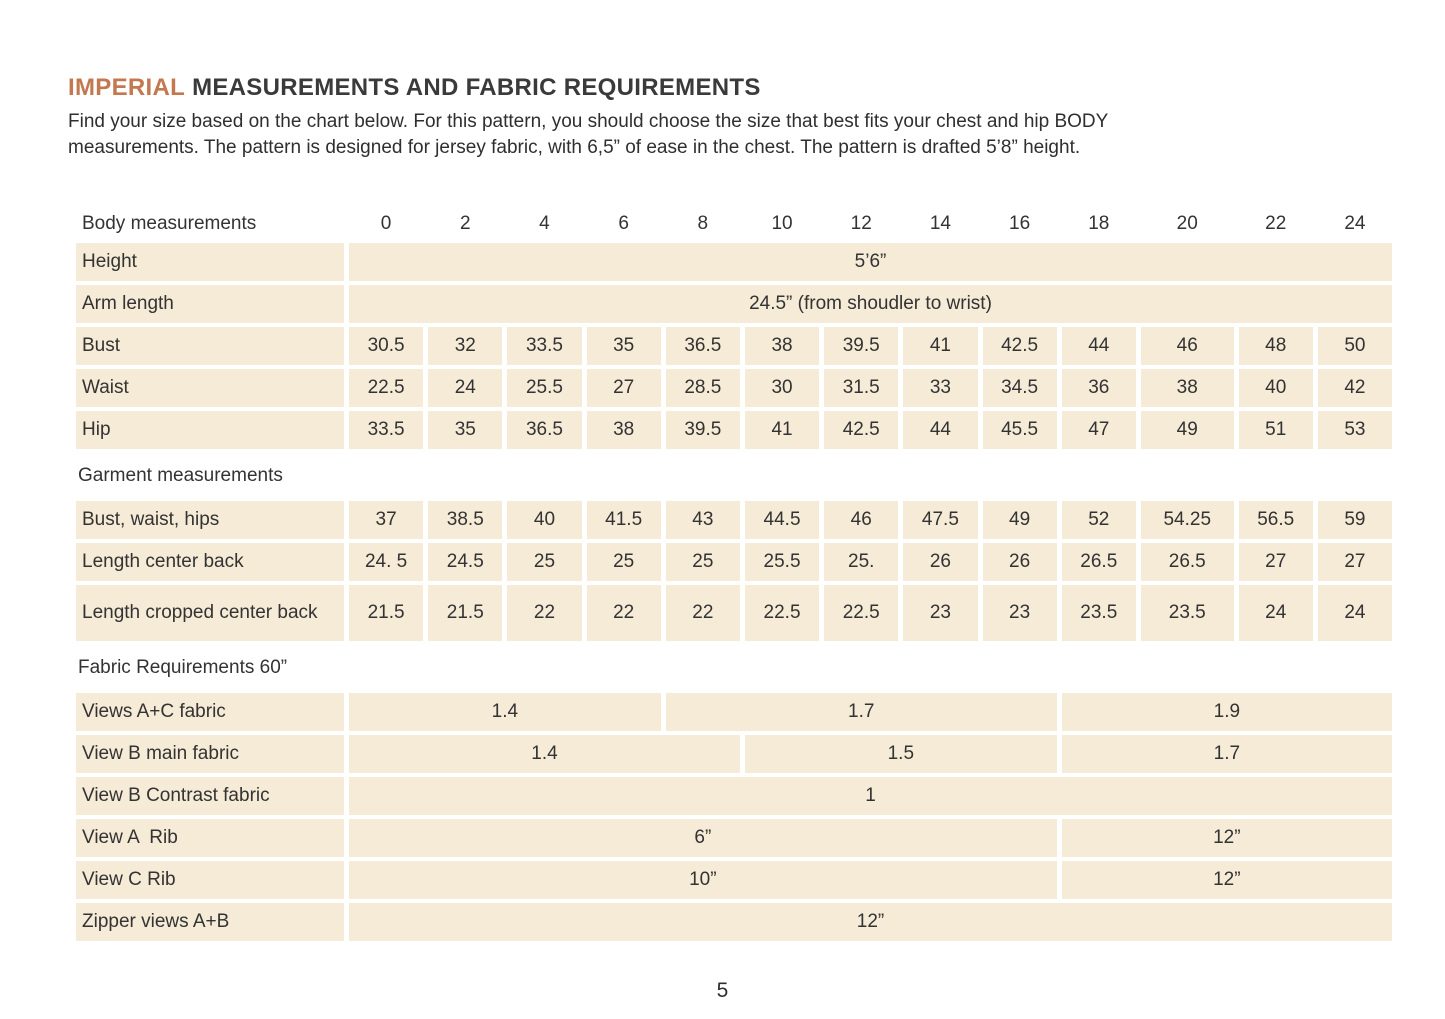 The width and height of the screenshot is (1445, 1019). I want to click on value-cell: 26.5, so click(1187, 562).